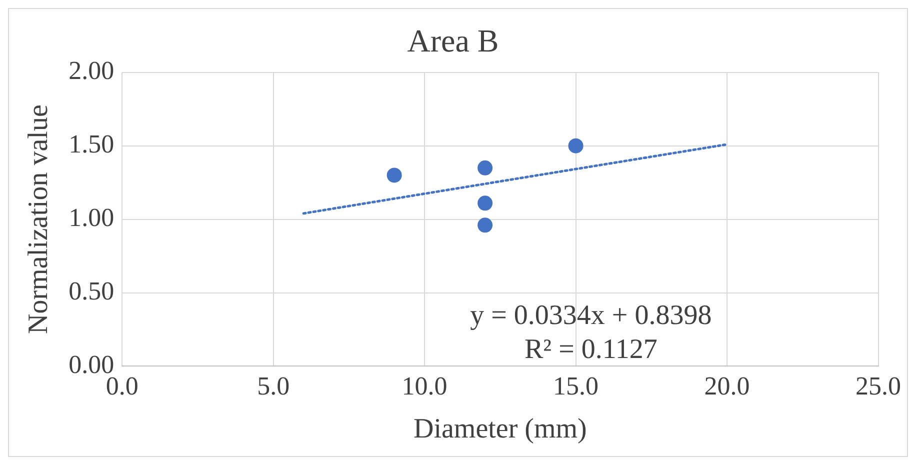 This screenshot has width=916, height=463. What do you see at coordinates (576, 386) in the screenshot?
I see `x-tick-label: 15.0` at bounding box center [576, 386].